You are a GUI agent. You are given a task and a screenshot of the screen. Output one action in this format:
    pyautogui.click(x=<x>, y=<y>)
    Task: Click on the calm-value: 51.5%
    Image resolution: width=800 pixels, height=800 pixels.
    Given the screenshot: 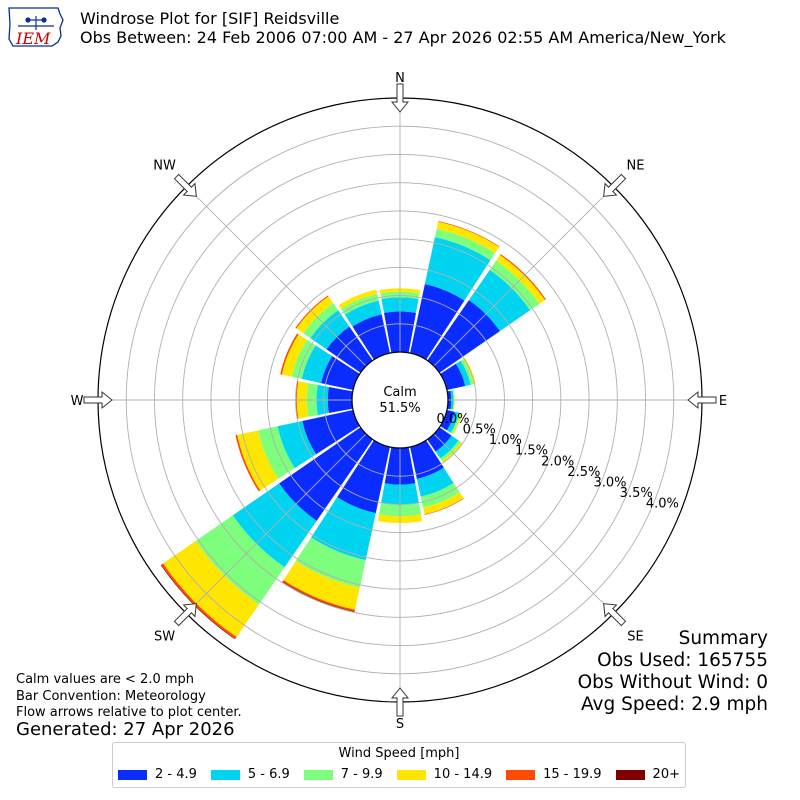 What is the action you would take?
    pyautogui.click(x=399, y=408)
    